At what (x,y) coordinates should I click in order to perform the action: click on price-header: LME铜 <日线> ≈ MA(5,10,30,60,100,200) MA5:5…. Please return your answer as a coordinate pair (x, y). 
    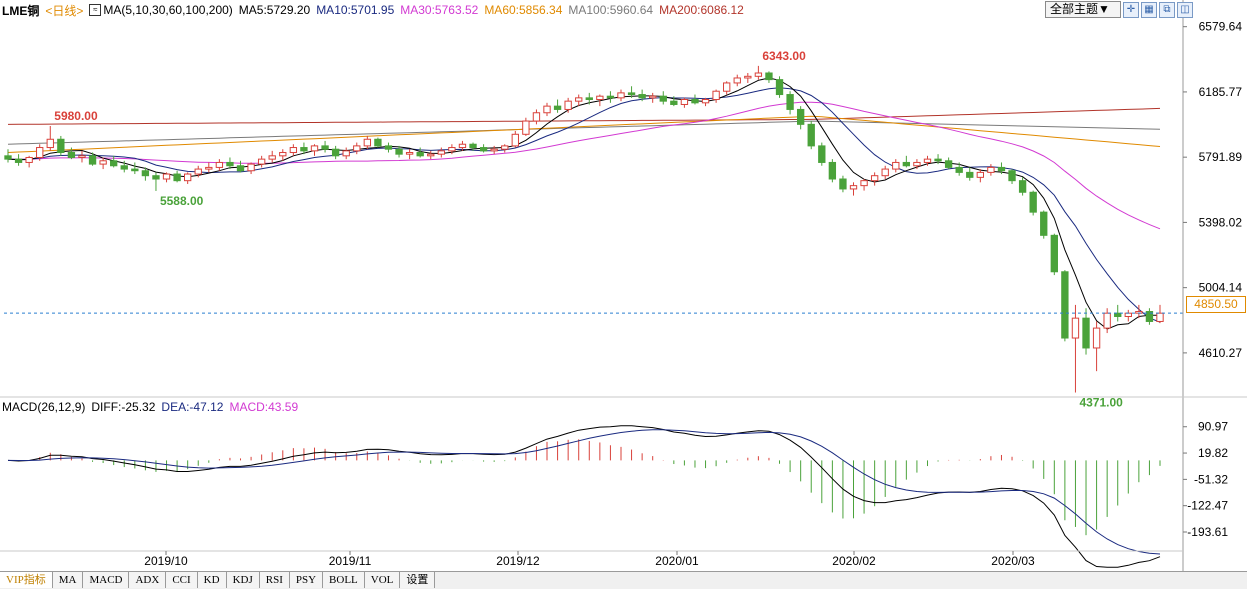
    Looking at the image, I should click on (376, 10).